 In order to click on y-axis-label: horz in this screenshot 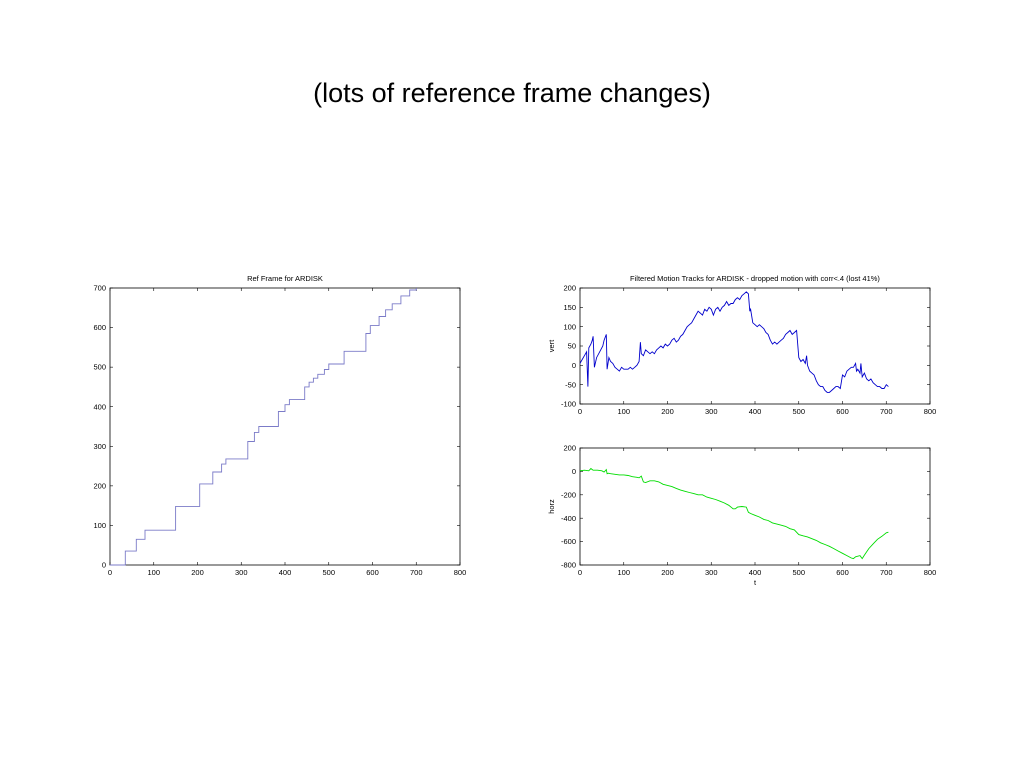, I will do `click(551, 506)`.